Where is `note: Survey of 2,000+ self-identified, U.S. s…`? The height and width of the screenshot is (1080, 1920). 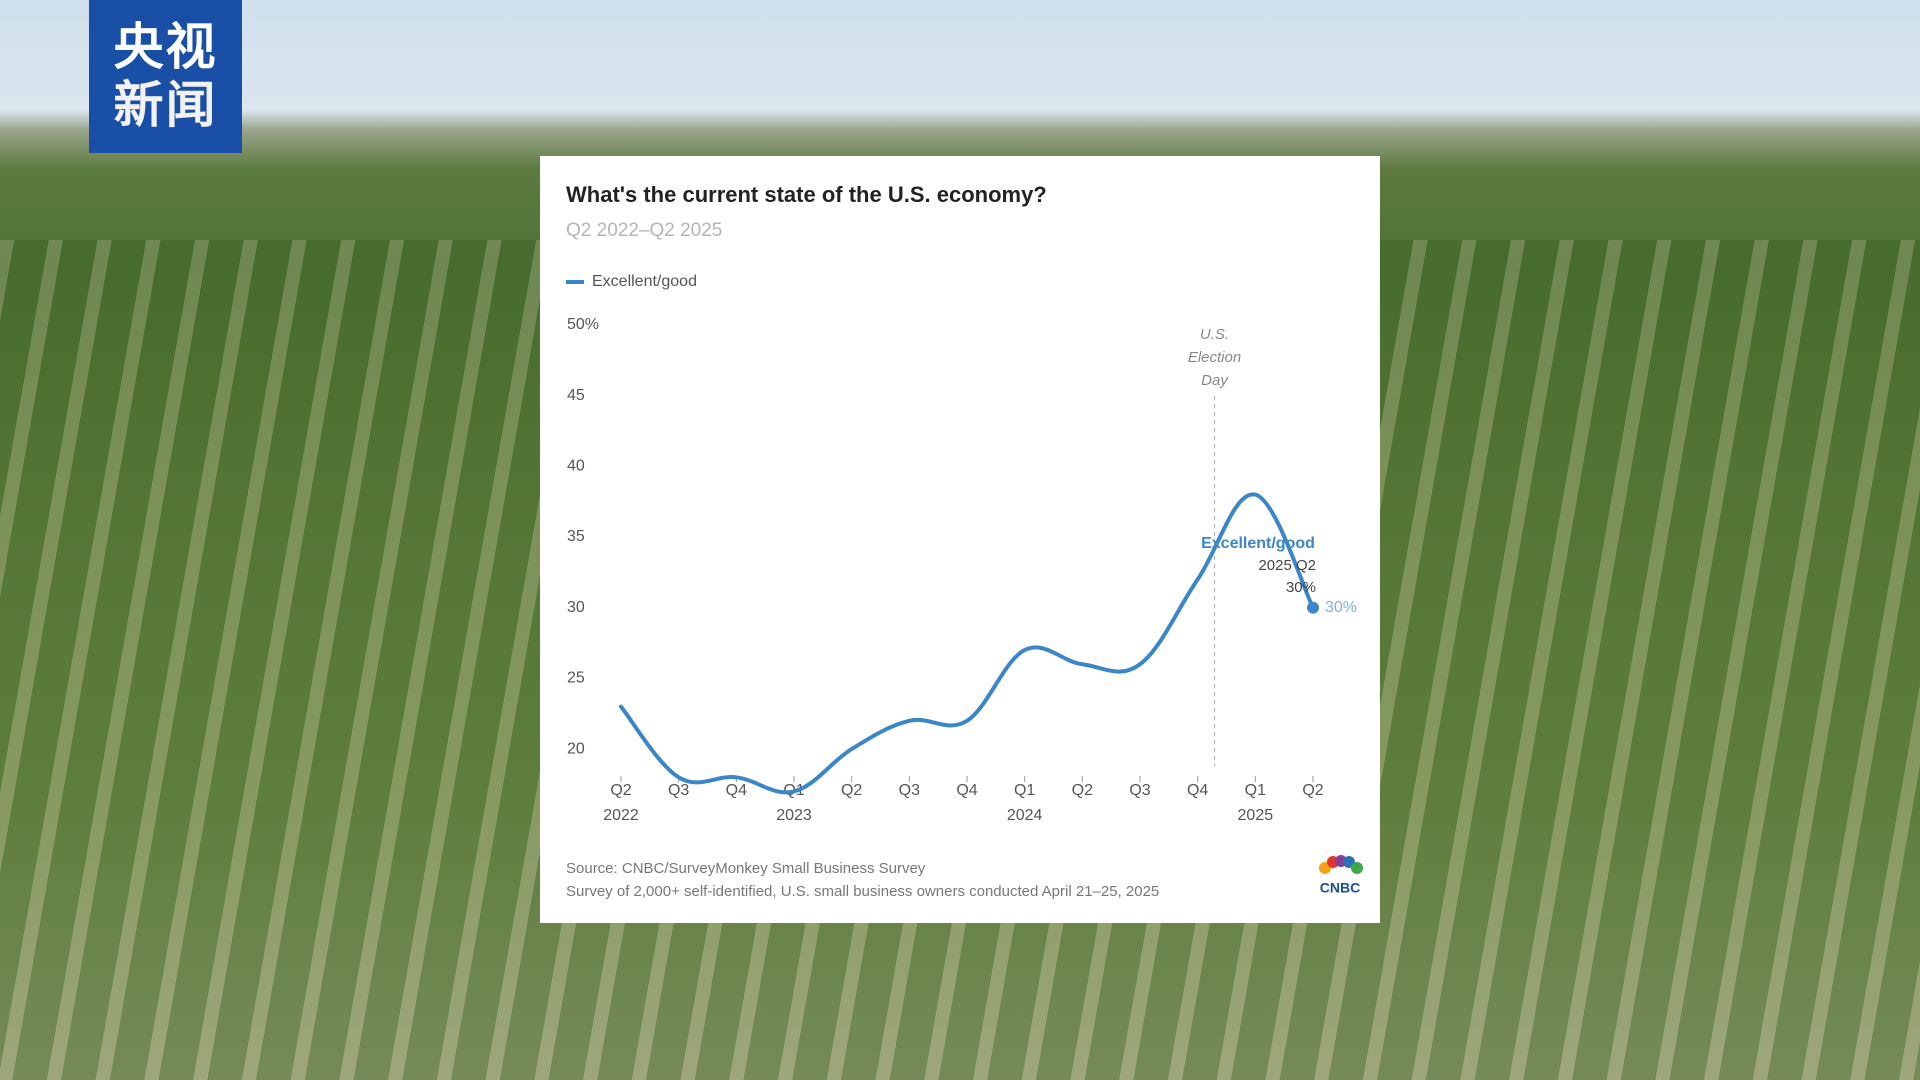
note: Survey of 2,000+ self-identified, U.S. s… is located at coordinates (862, 891).